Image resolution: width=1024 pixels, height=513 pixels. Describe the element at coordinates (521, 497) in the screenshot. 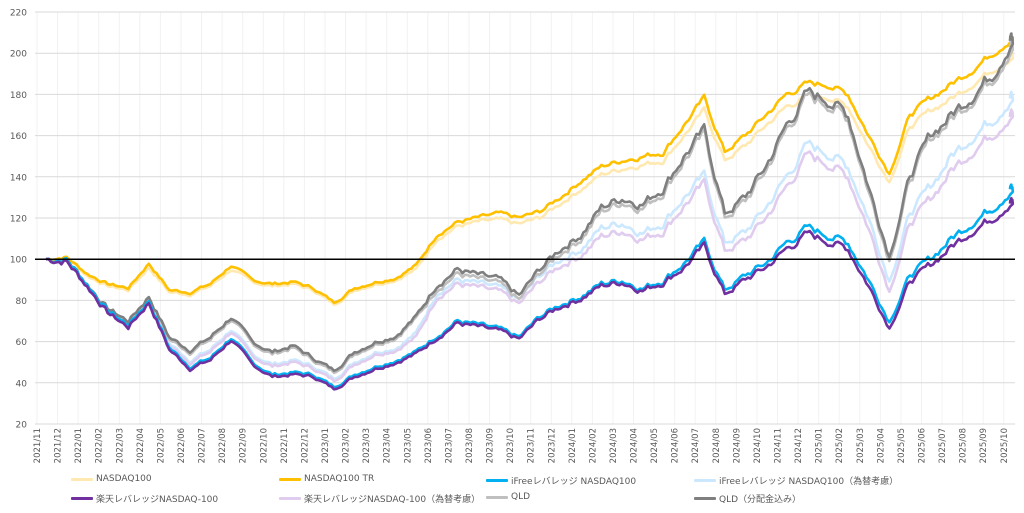

I see `legend-label: QLD` at that location.